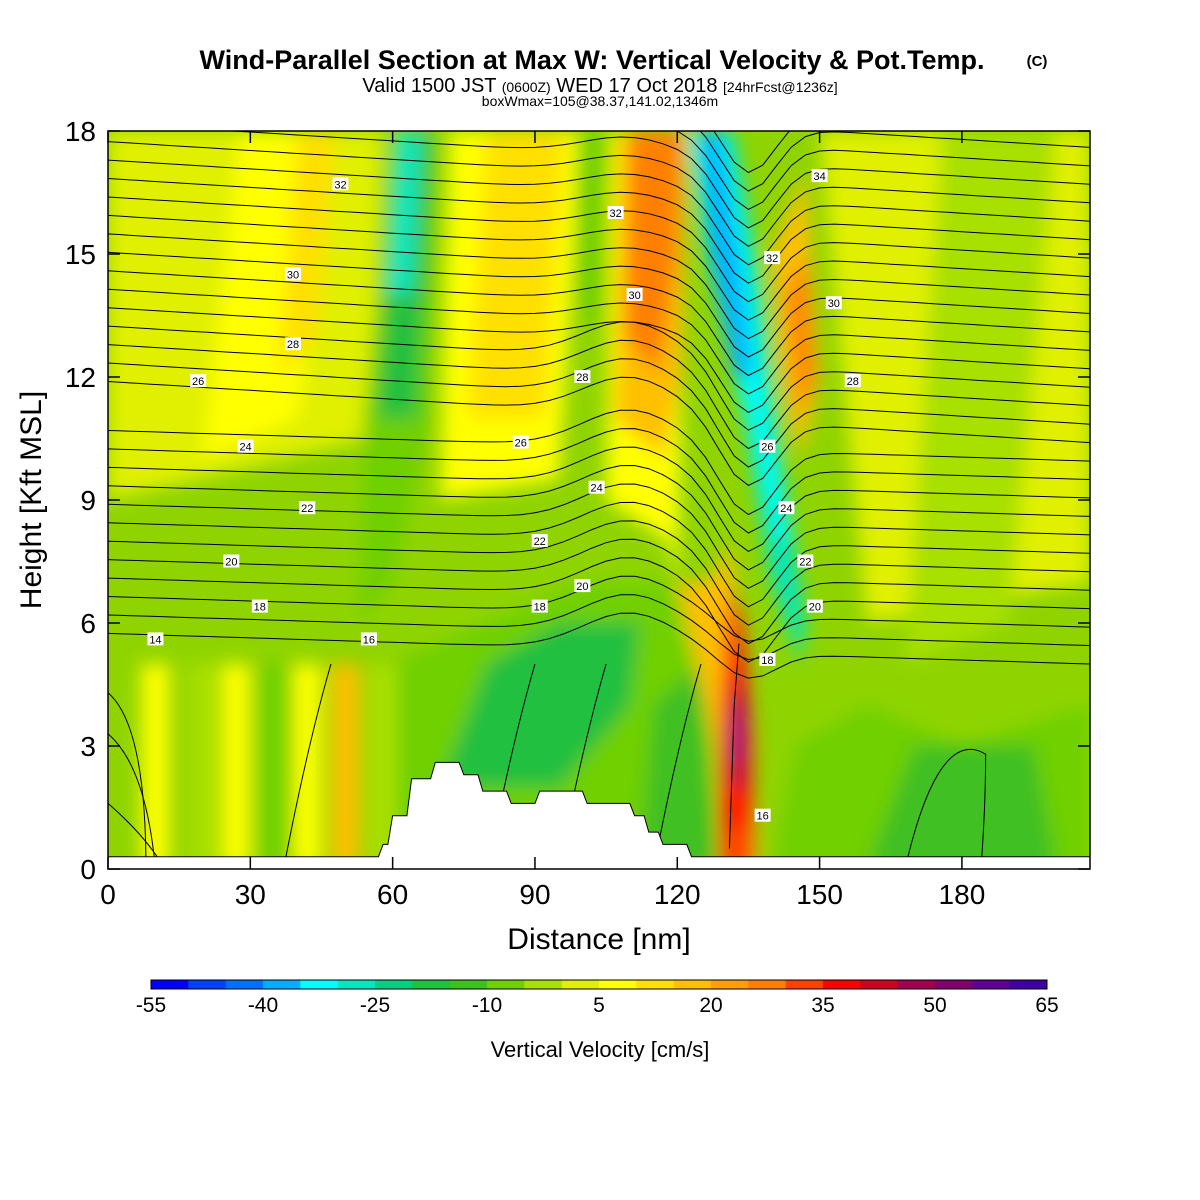 Image resolution: width=1200 pixels, height=1200 pixels. What do you see at coordinates (88, 746) in the screenshot?
I see `y-tick-label: 3` at bounding box center [88, 746].